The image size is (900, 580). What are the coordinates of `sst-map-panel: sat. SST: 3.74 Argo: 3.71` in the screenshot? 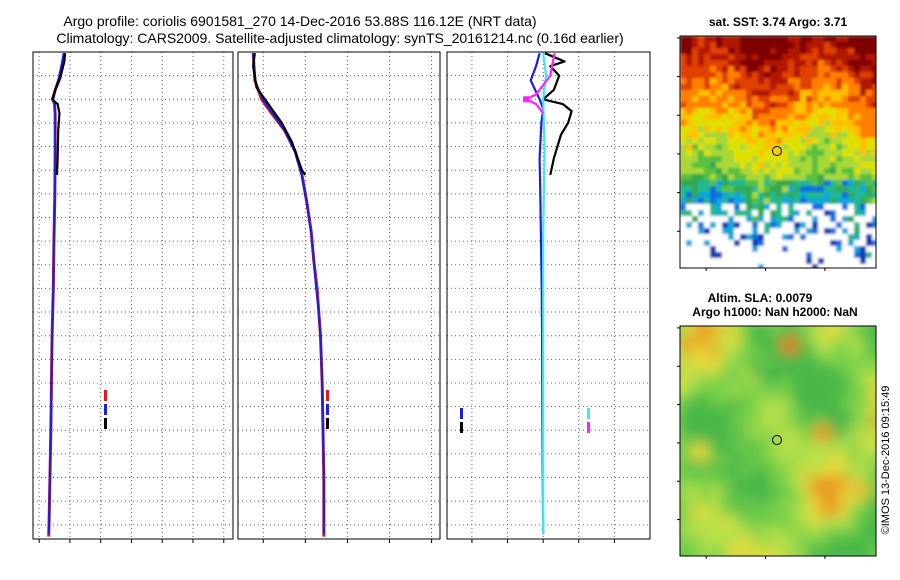 It's located at (777, 143).